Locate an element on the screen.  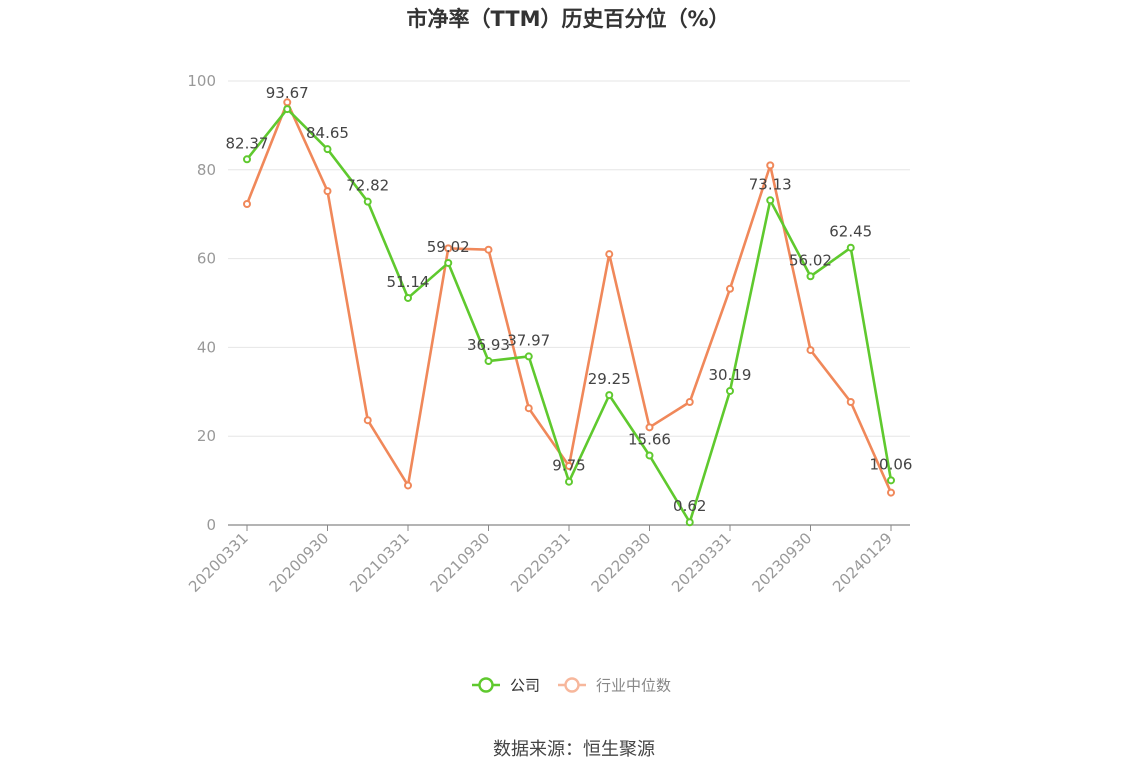
y-tick-label: 40 is located at coordinates (206, 347).